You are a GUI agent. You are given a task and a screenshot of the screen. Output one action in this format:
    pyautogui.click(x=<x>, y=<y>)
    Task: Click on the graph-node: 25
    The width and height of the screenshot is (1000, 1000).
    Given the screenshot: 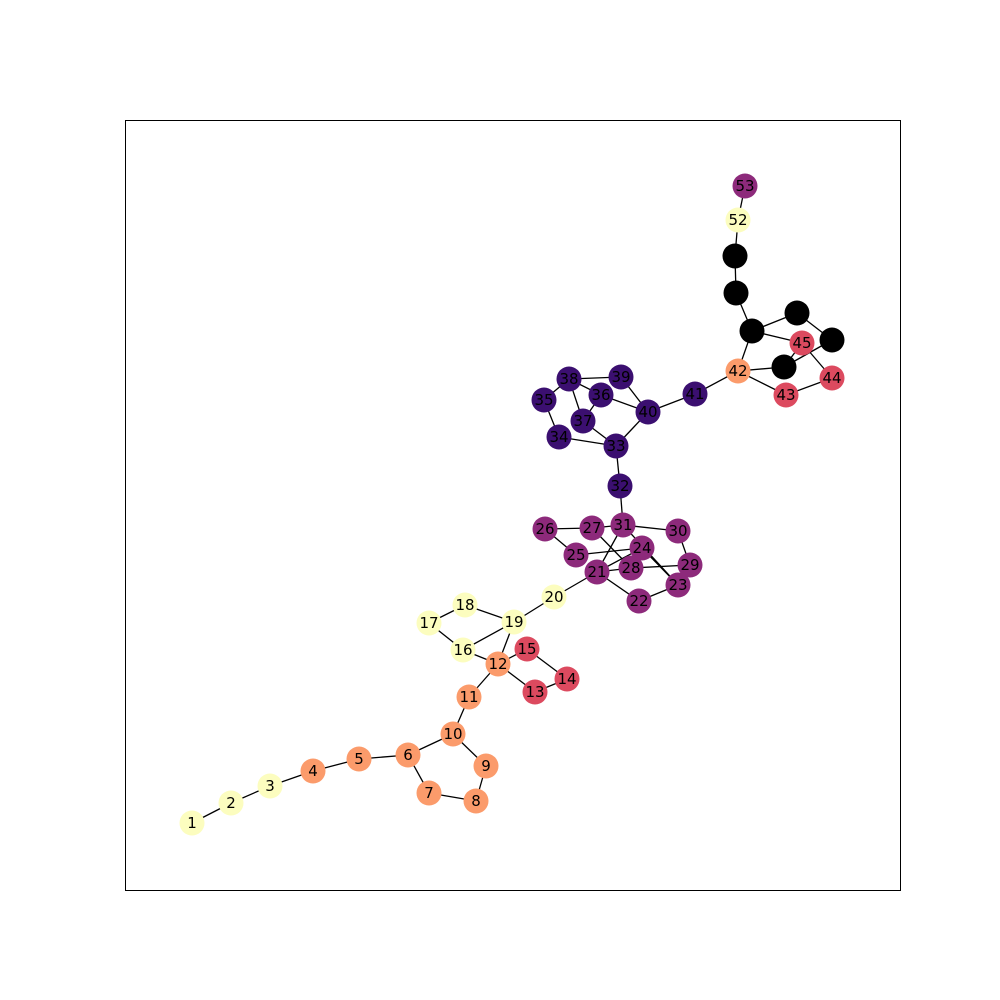 What is the action you would take?
    pyautogui.click(x=576, y=555)
    